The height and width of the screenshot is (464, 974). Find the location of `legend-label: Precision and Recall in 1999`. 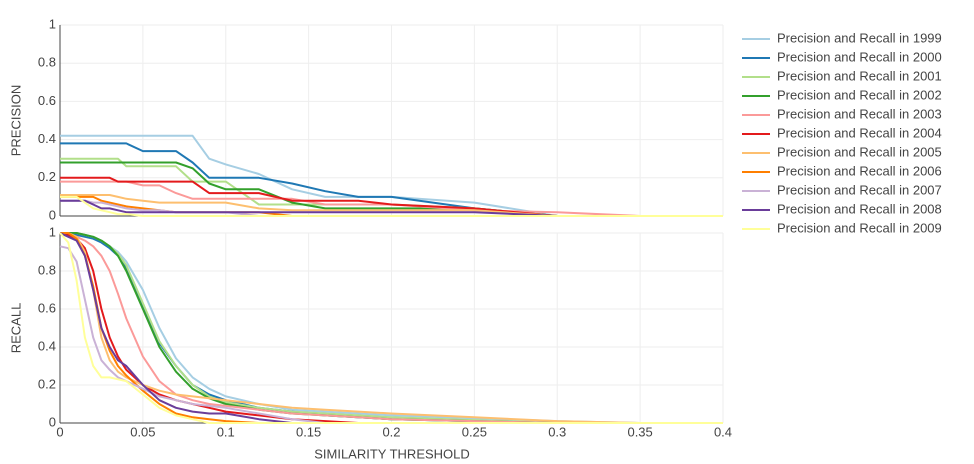

legend-label: Precision and Recall in 1999 is located at coordinates (859, 37).